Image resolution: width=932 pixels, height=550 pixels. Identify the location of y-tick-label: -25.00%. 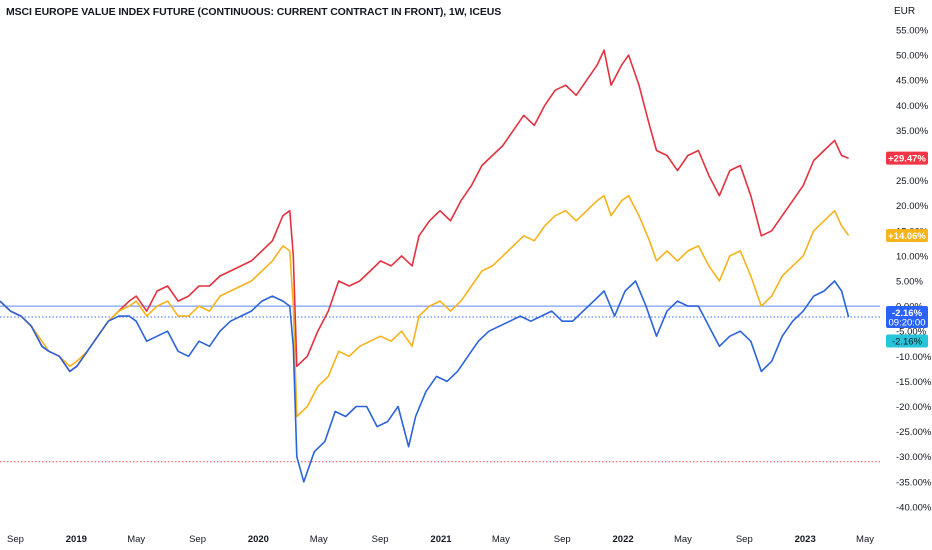
(914, 432).